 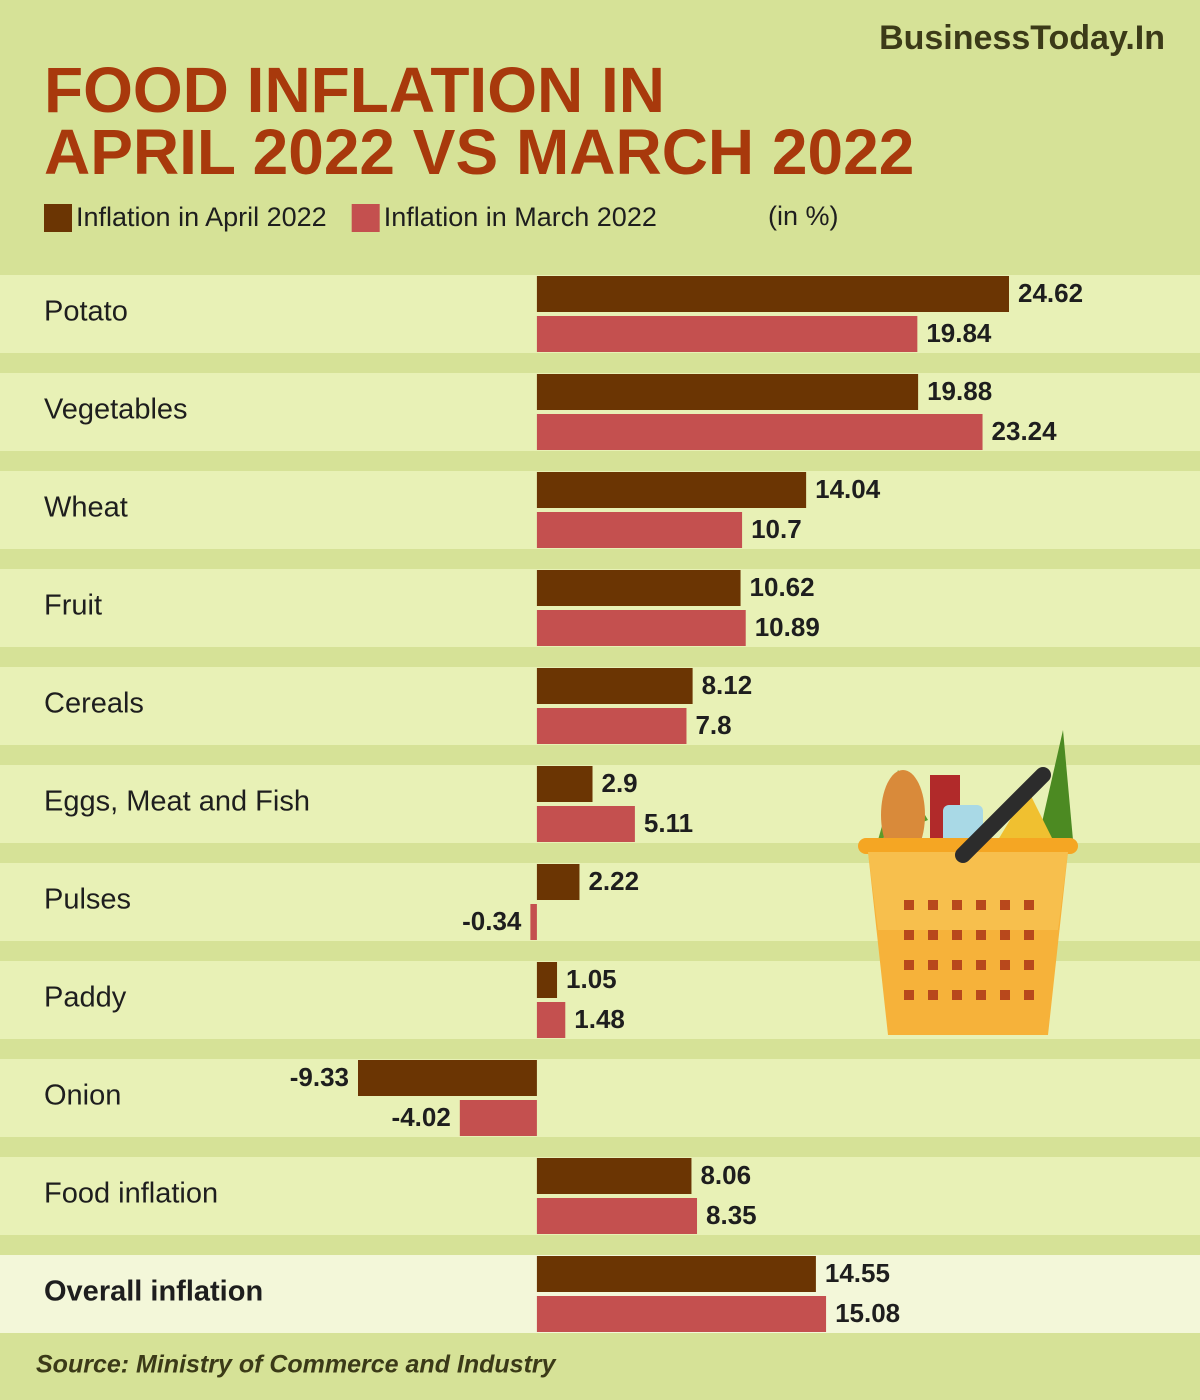 What do you see at coordinates (959, 391) in the screenshot?
I see `value-label: 19.88` at bounding box center [959, 391].